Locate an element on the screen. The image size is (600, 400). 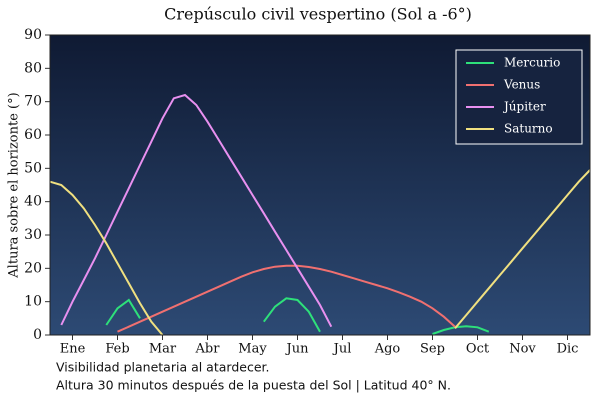
y-tick-label: 40 is located at coordinates (33, 202).